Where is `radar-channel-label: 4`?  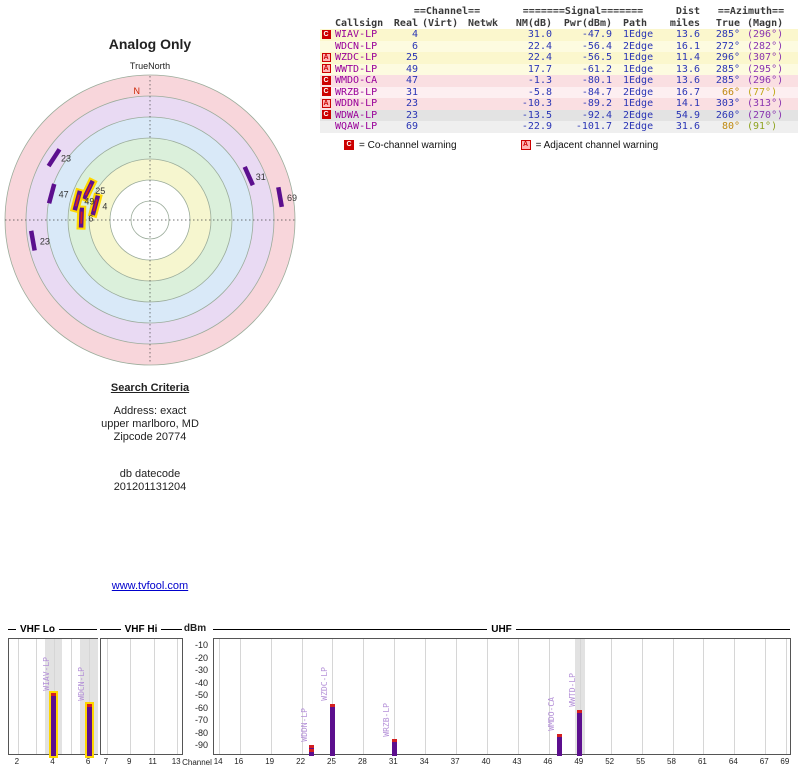 radar-channel-label: 4 is located at coordinates (104, 206).